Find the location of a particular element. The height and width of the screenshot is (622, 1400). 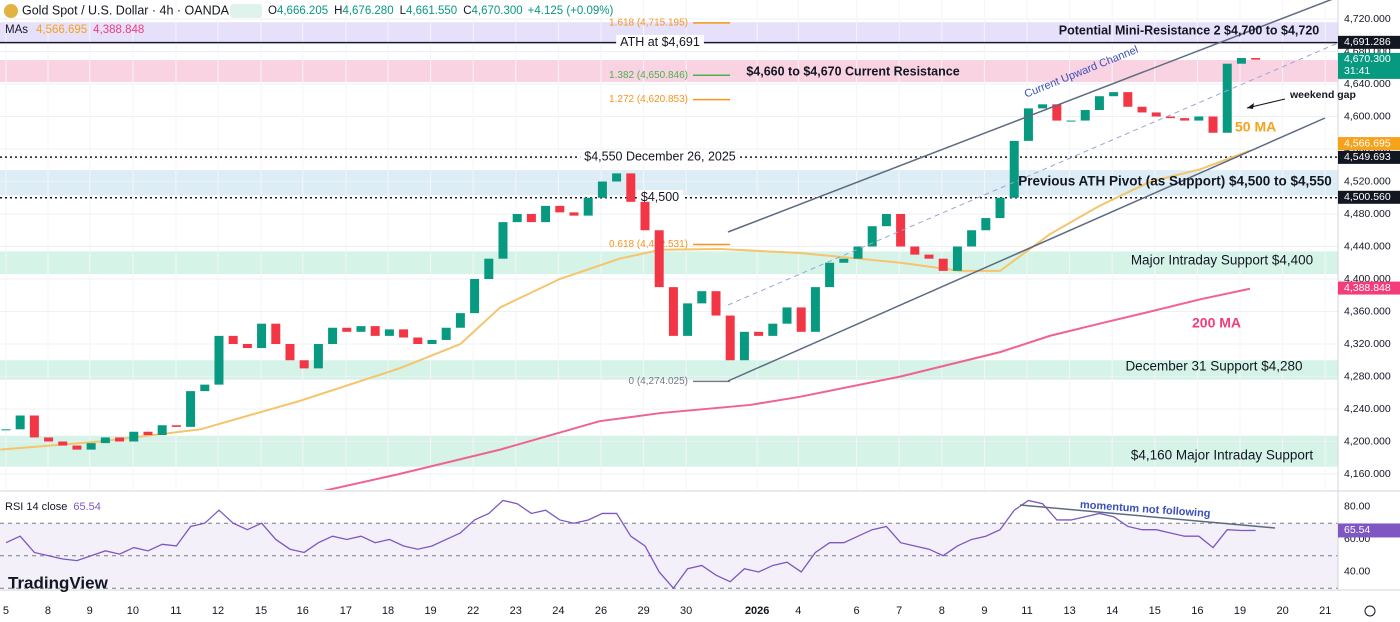

settings-icon is located at coordinates (1370, 611).